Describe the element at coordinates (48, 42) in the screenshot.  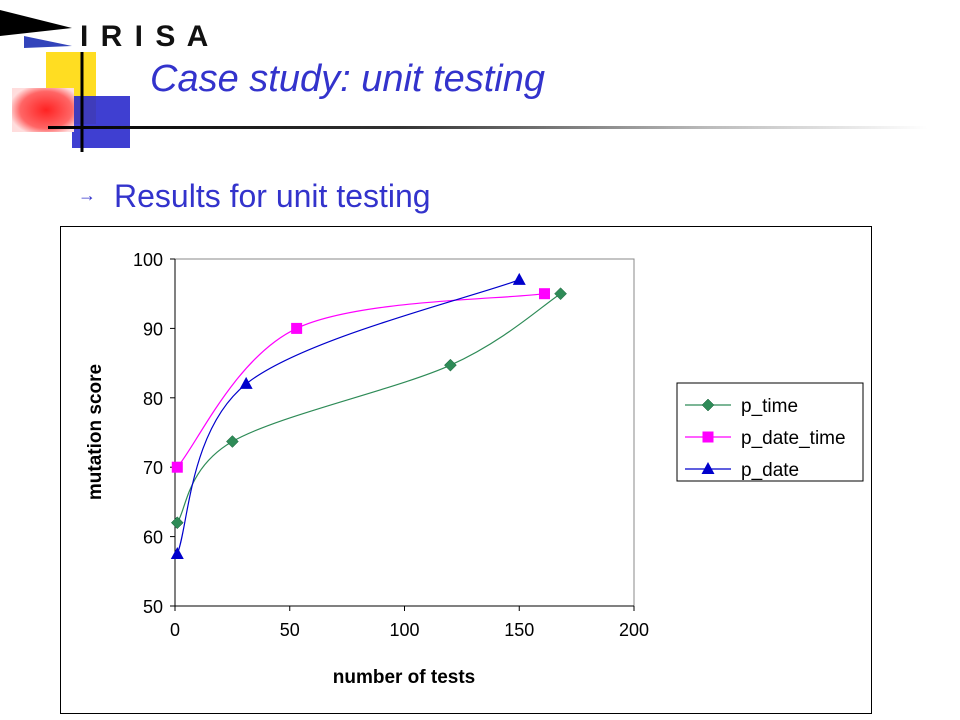
I see `logo-blue-wedge` at that location.